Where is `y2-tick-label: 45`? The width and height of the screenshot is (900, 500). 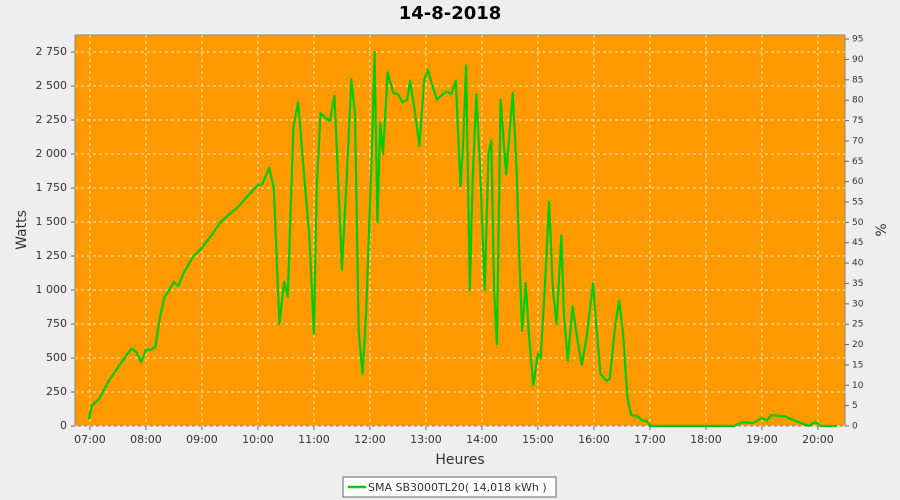
y2-tick-label: 45 is located at coordinates (857, 243).